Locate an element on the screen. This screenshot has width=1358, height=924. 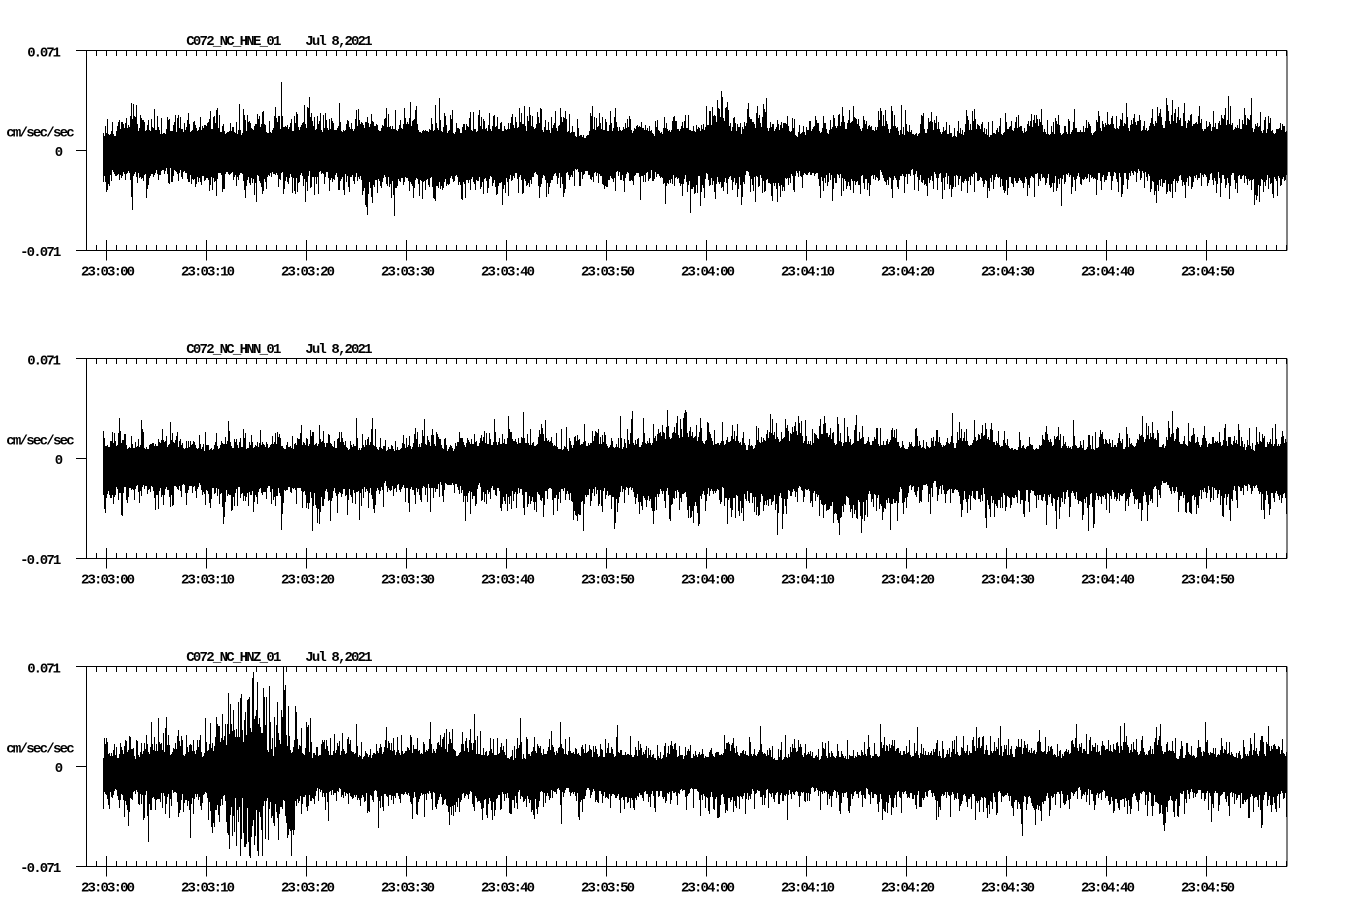
svg-text: C072_NC_HNZ_01 is located at coordinates (233, 658).